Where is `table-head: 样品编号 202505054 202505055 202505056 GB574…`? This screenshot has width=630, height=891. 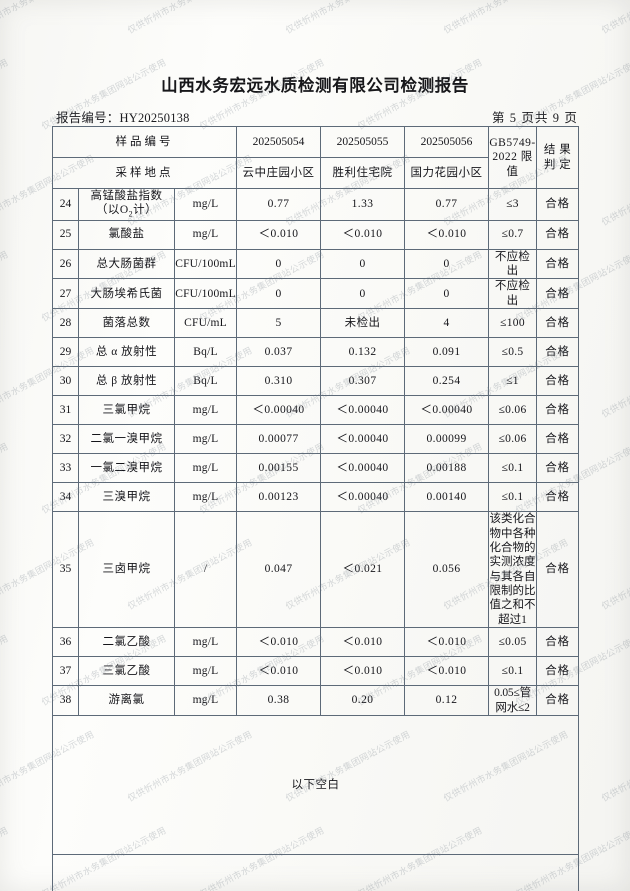
table-head: 样品编号 202505054 202505055 202505056 GB574… is located at coordinates (315, 157).